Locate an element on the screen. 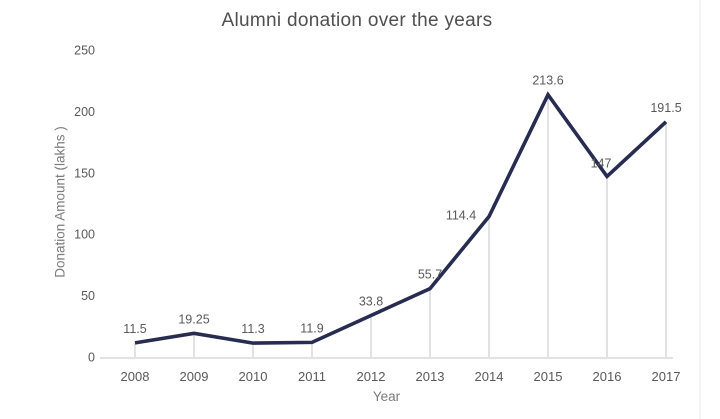  data-label: 33.8 is located at coordinates (371, 301).